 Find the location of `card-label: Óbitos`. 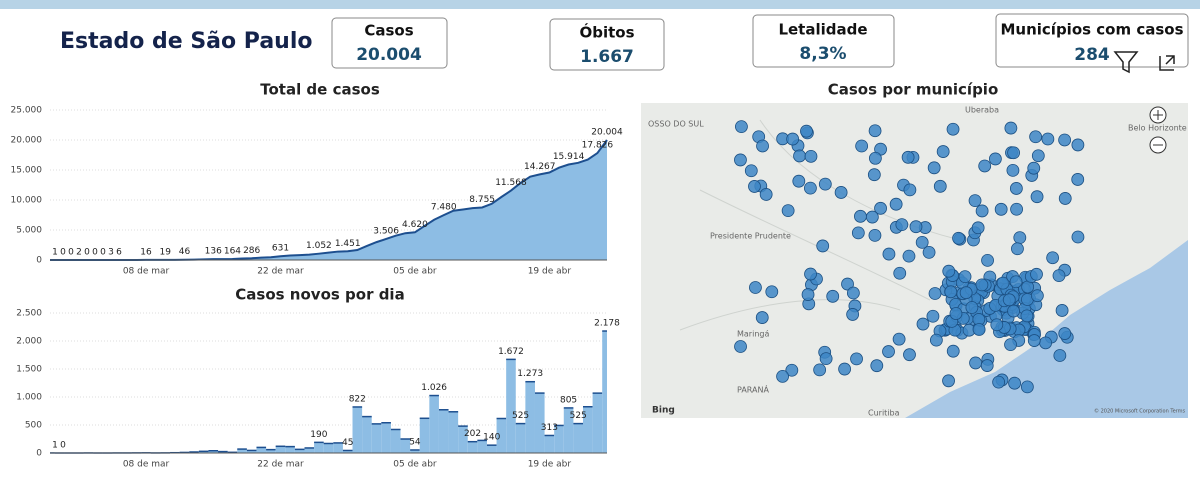

card-label: Óbitos is located at coordinates (606, 32).